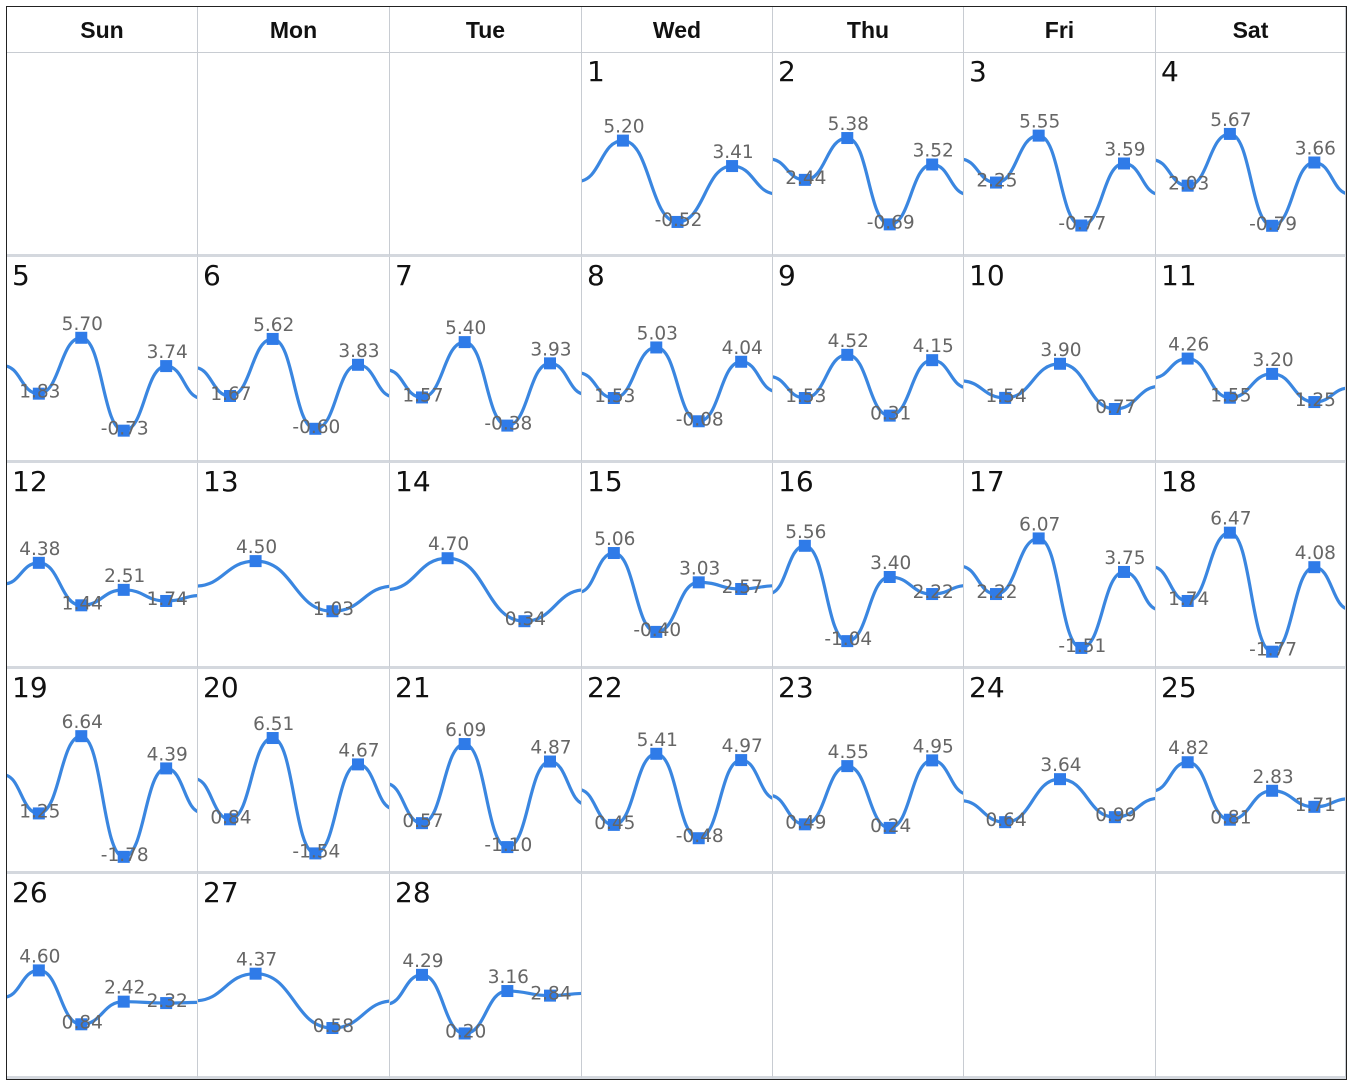 This screenshot has width=1354, height=1082. I want to click on tide-value-label: 3.03, so click(699, 568).